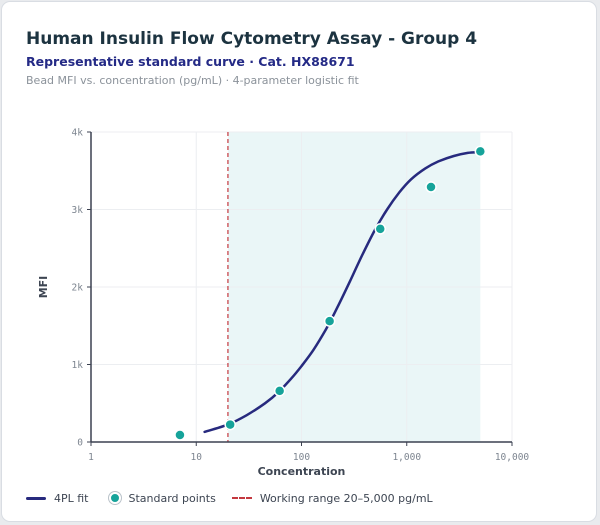 The height and width of the screenshot is (525, 600). Describe the element at coordinates (241, 498) in the screenshot. I see `range-line-swatch` at that location.